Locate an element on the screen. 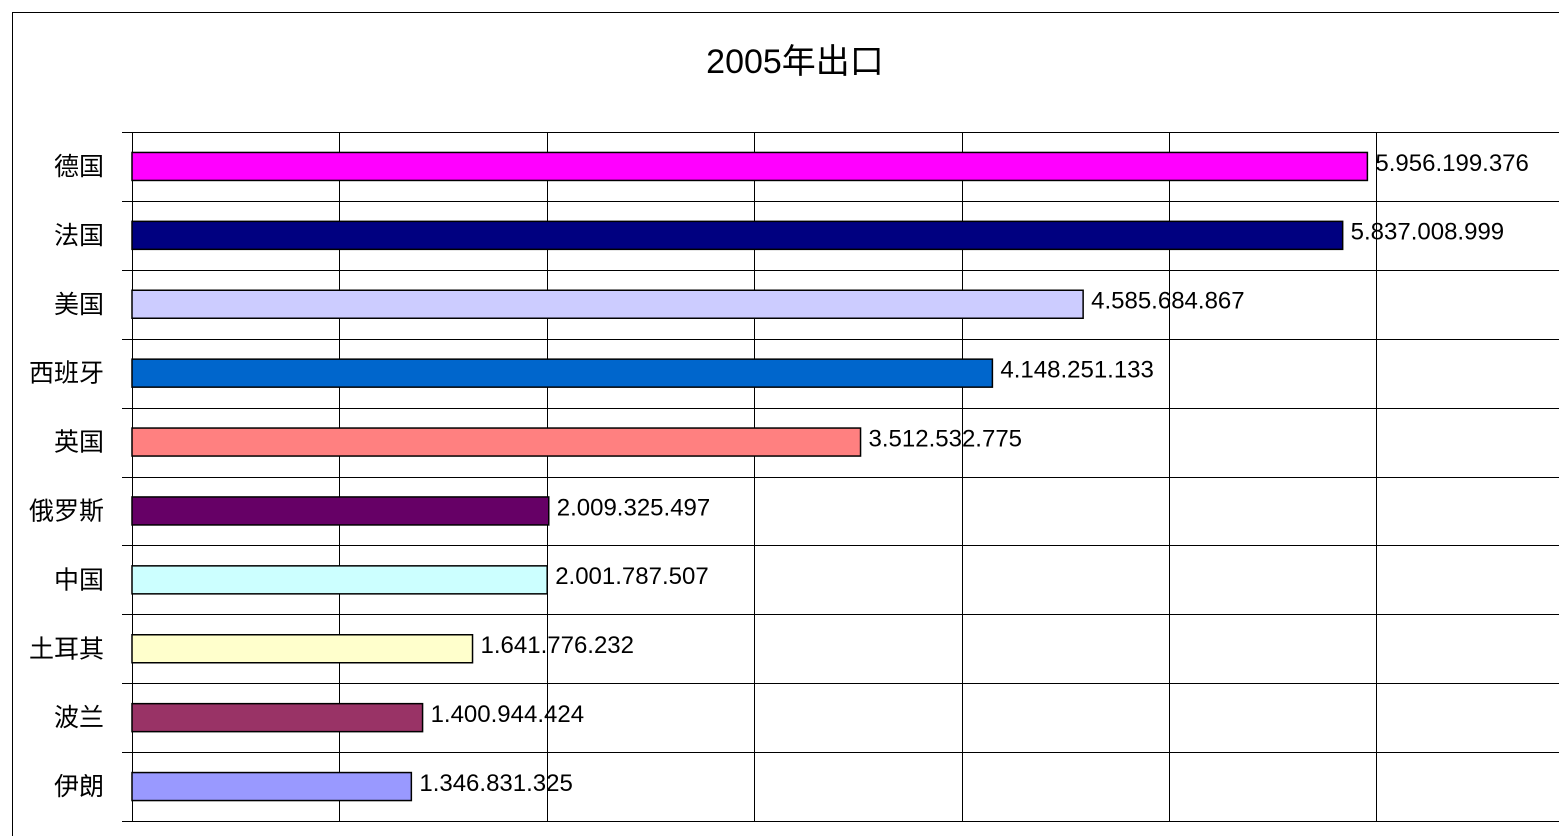 Image resolution: width=1559 pixels, height=836 pixels. data-label: 3.512.532.775 is located at coordinates (945, 438).